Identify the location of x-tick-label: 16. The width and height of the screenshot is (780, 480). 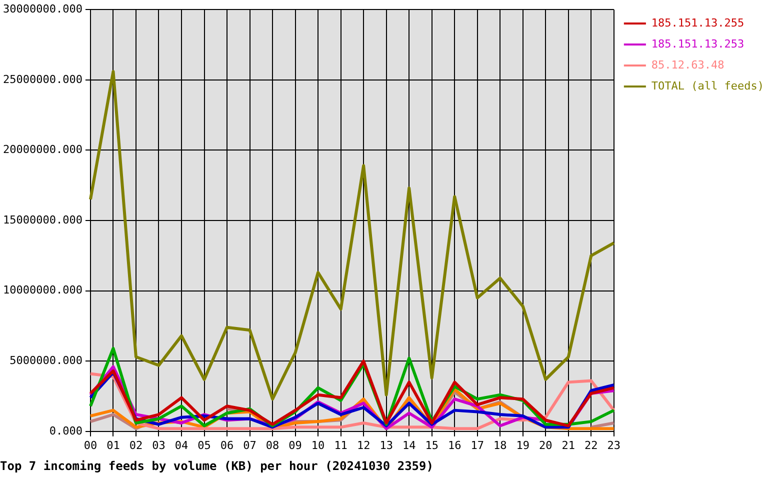
(455, 445).